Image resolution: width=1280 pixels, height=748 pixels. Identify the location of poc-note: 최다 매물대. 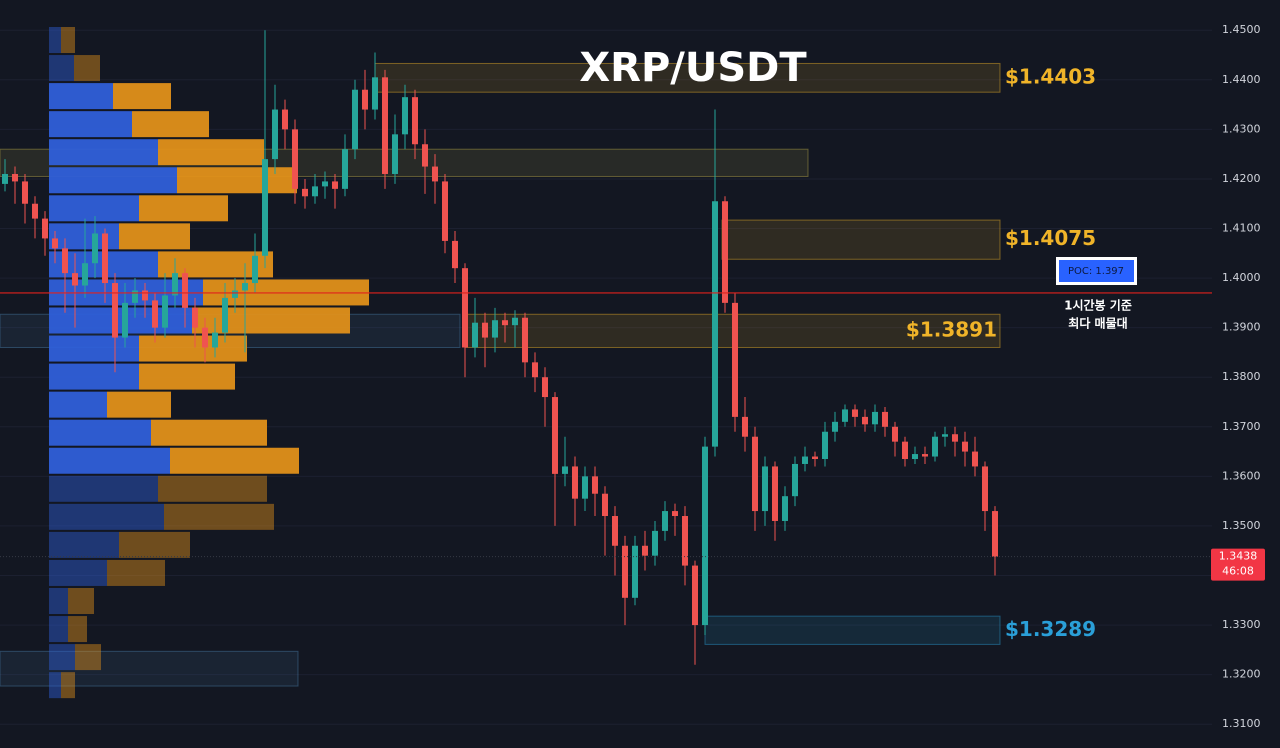
(1097, 323).